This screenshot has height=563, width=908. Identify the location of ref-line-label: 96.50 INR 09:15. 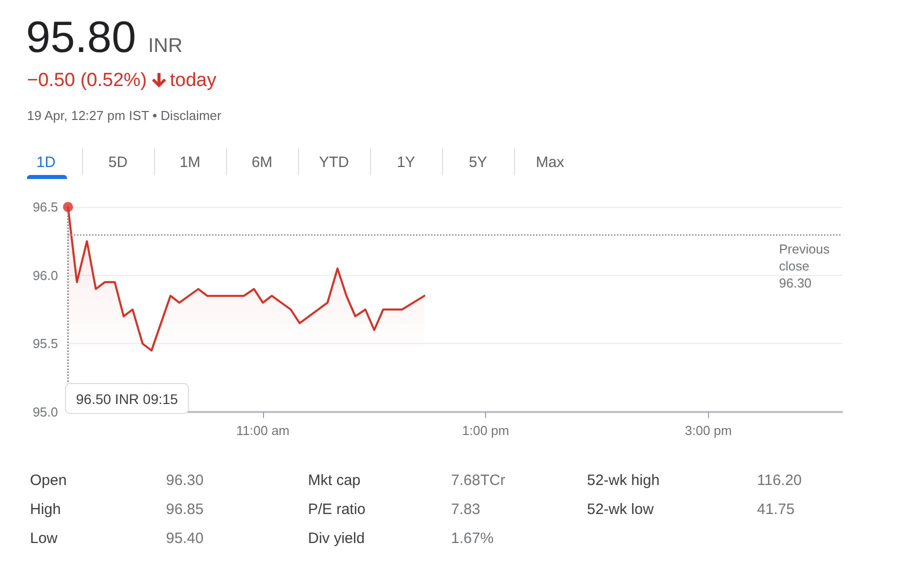
(127, 399).